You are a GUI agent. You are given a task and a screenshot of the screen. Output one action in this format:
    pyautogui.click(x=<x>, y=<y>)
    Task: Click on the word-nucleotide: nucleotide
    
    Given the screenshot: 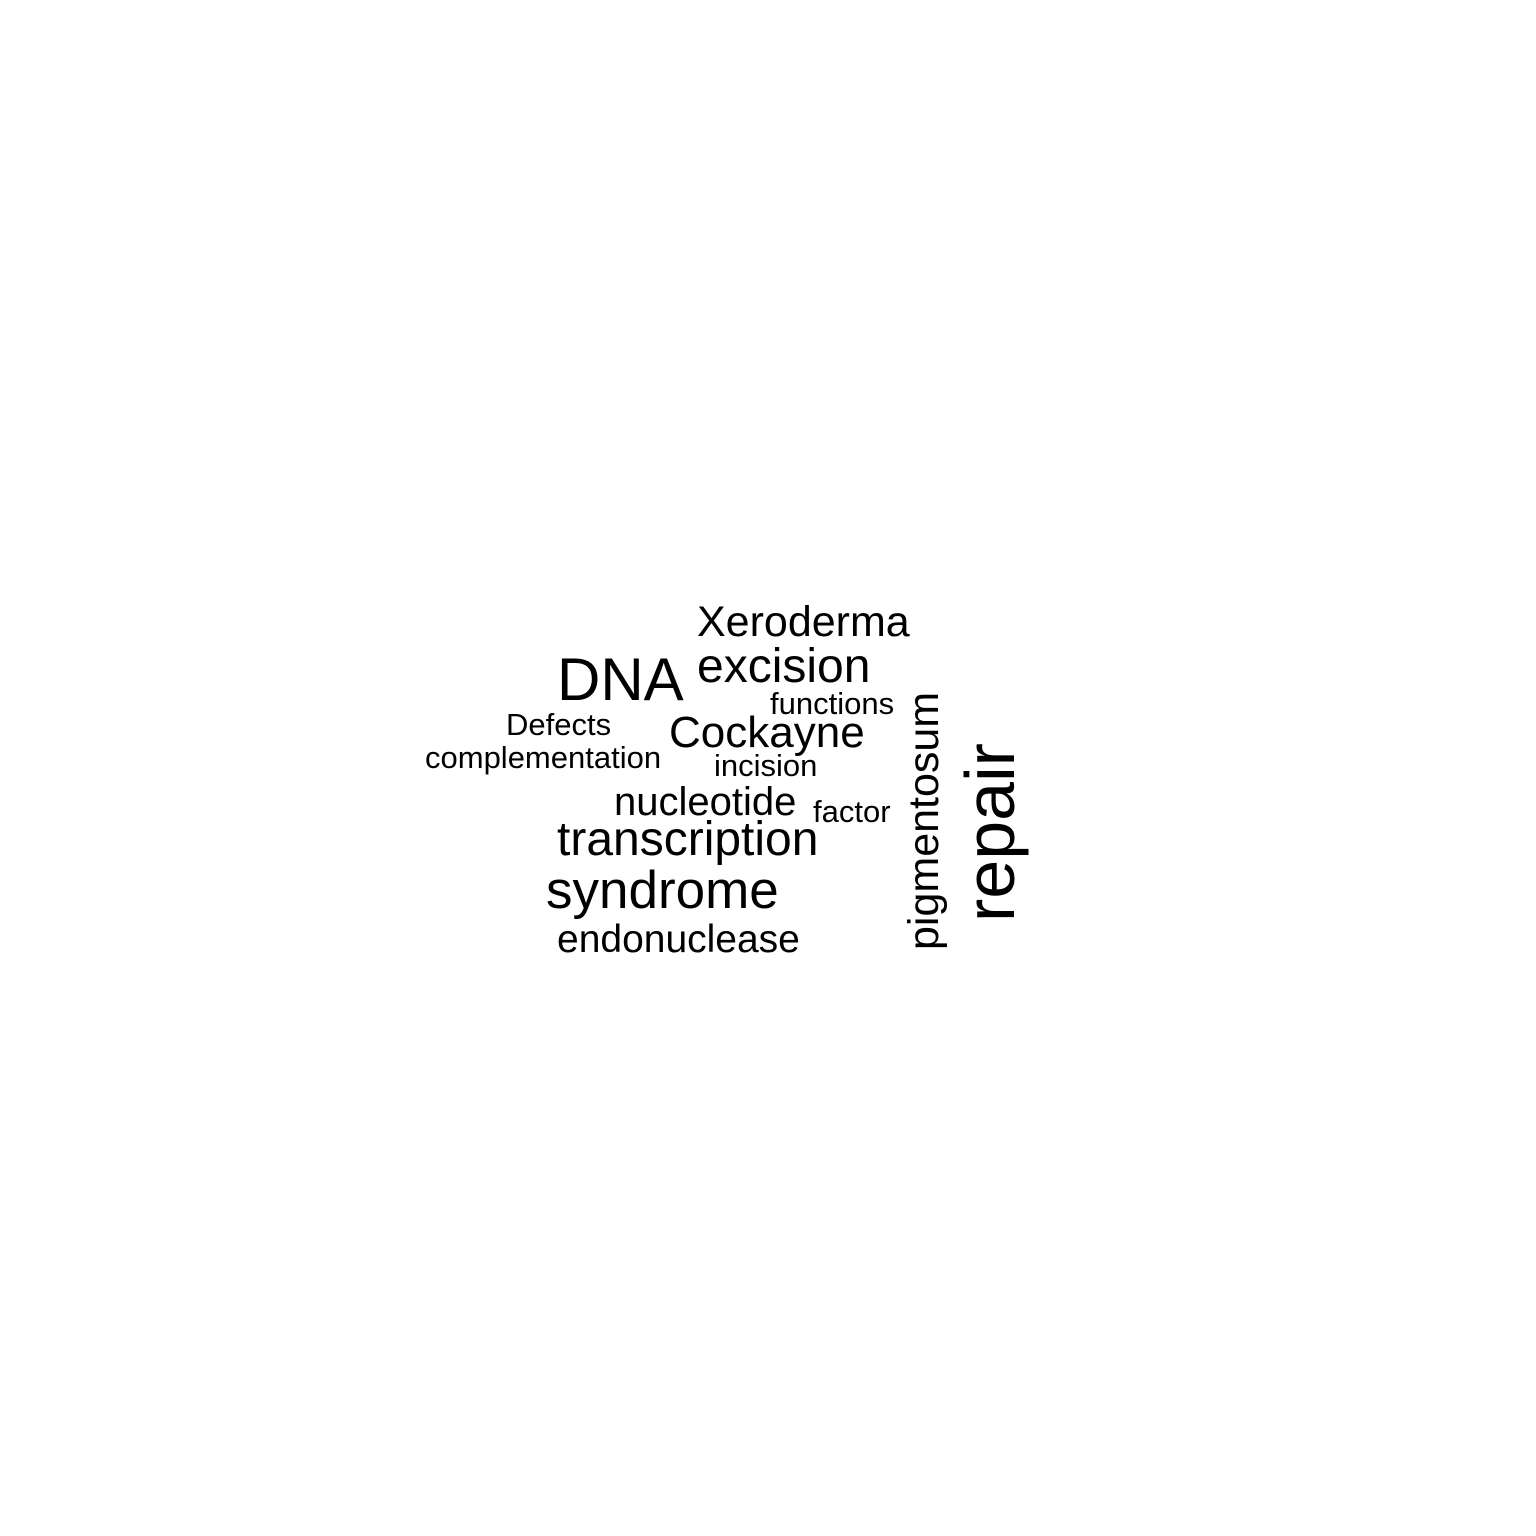 What is the action you would take?
    pyautogui.click(x=705, y=802)
    